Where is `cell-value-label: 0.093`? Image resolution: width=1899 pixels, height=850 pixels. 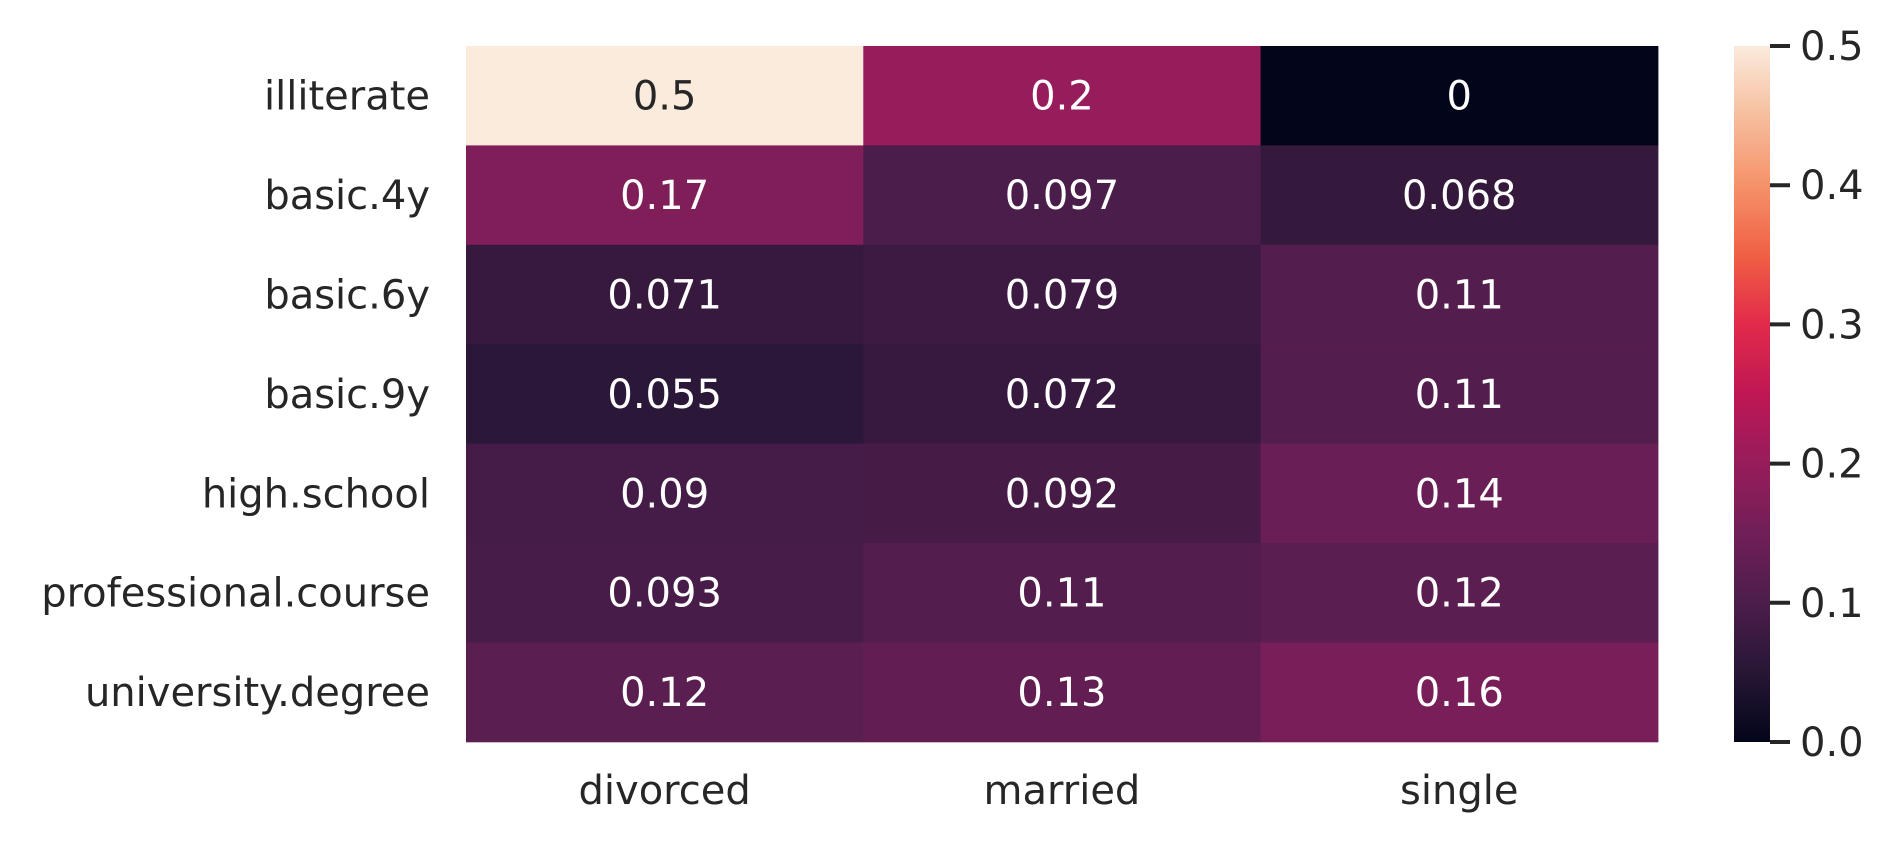 cell-value-label: 0.093 is located at coordinates (664, 594).